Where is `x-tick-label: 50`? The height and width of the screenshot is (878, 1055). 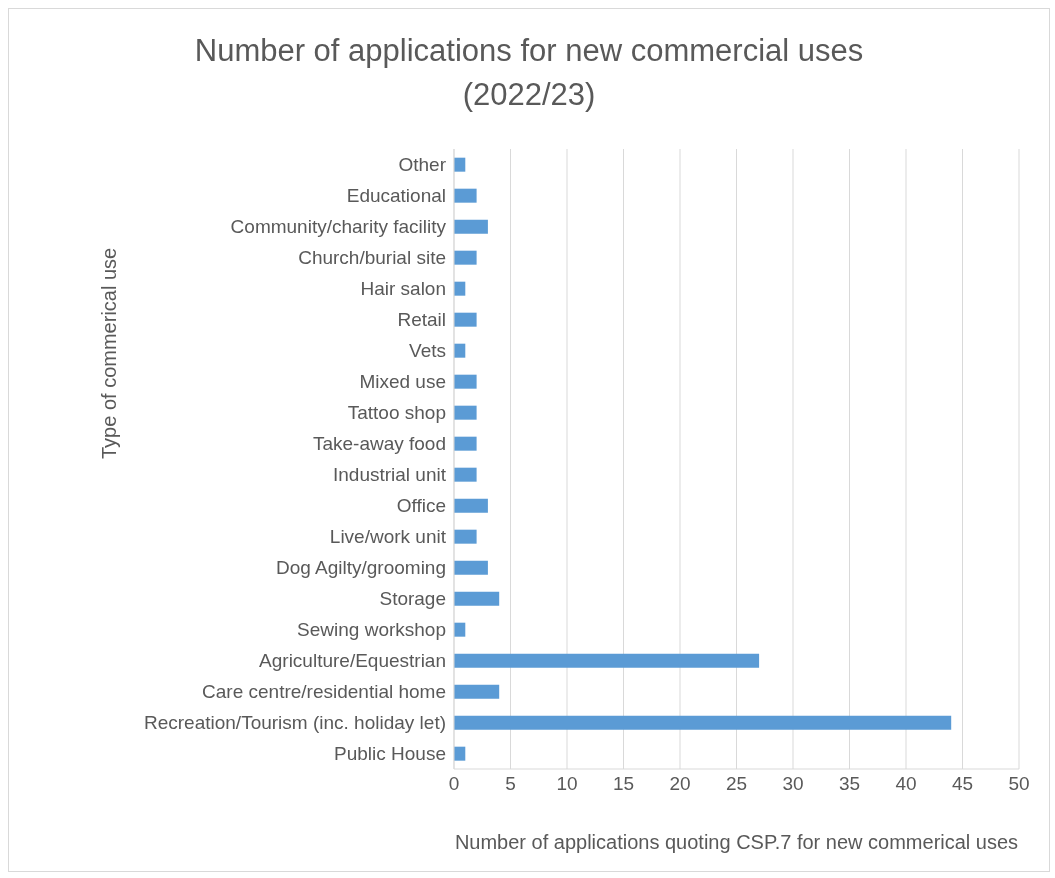 x-tick-label: 50 is located at coordinates (1019, 784).